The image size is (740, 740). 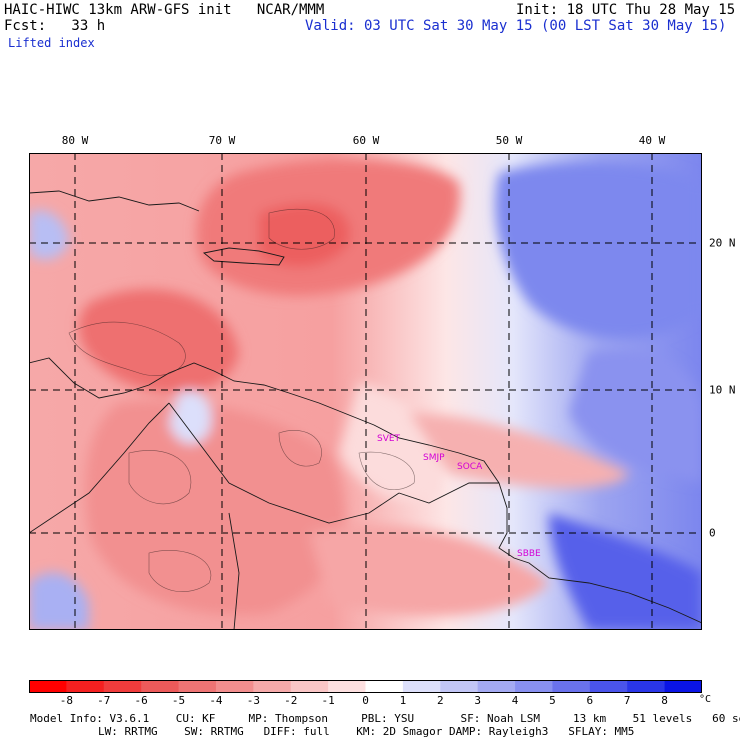 I want to click on station-smjp: SMJP, so click(x=434, y=458).